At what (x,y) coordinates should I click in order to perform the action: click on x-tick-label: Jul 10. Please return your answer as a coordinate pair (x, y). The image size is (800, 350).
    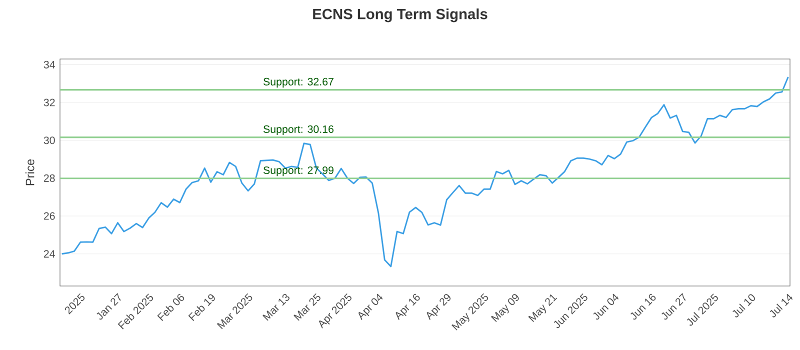
    Looking at the image, I should click on (744, 306).